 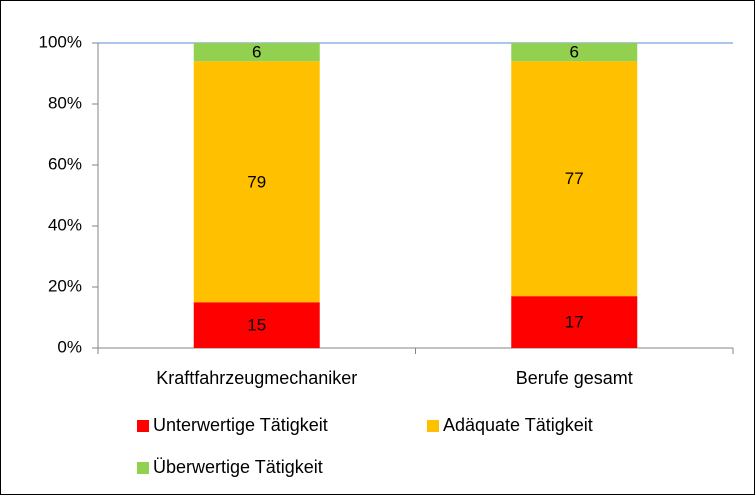 I want to click on x-tick-label: Kraftfahrzeugmechaniker, so click(x=256, y=378).